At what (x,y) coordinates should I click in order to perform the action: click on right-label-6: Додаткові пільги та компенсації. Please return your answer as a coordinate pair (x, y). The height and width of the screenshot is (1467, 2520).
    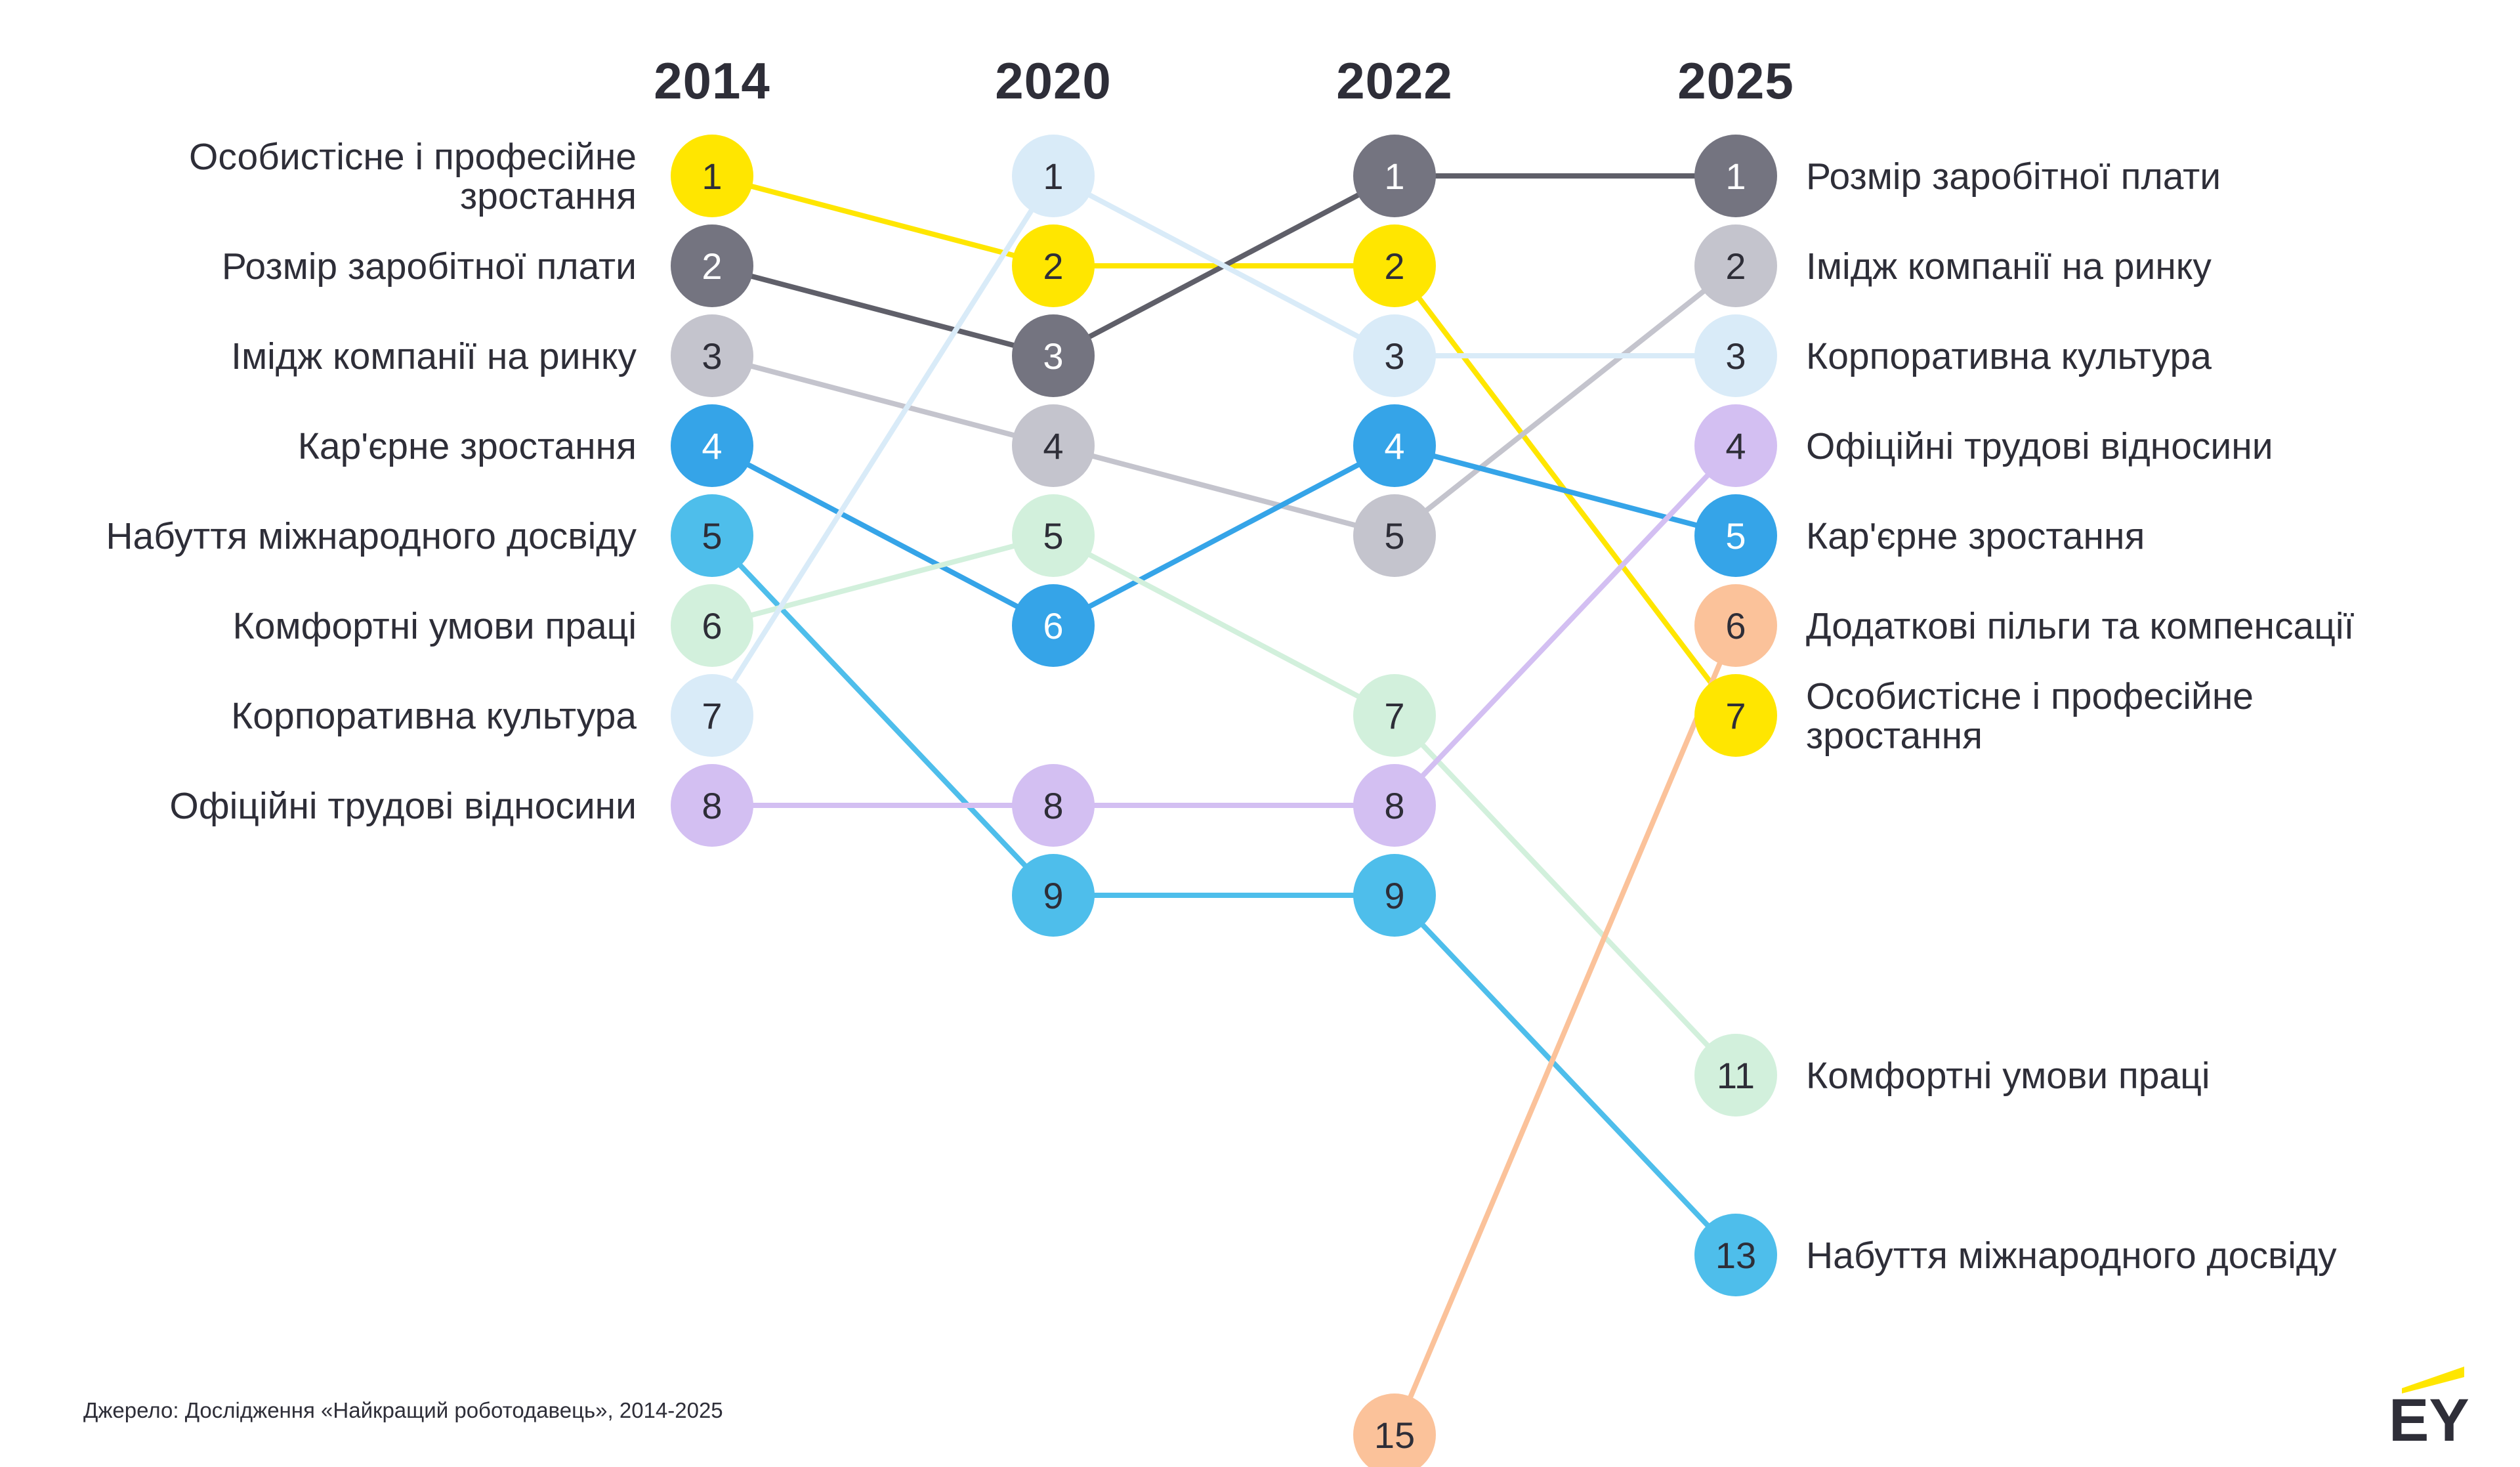
    Looking at the image, I should click on (2080, 626).